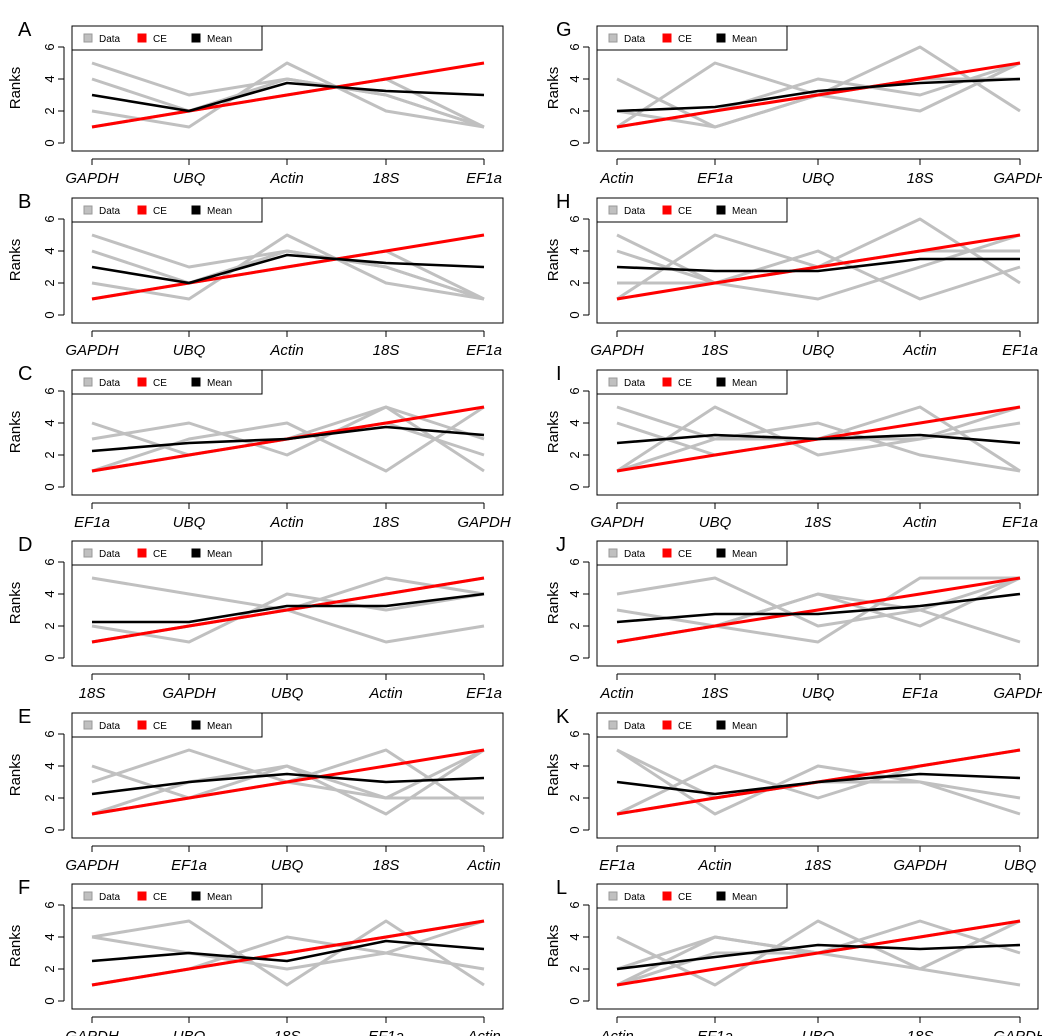 The width and height of the screenshot is (1042, 1036). I want to click on panel-letter: J, so click(561, 545).